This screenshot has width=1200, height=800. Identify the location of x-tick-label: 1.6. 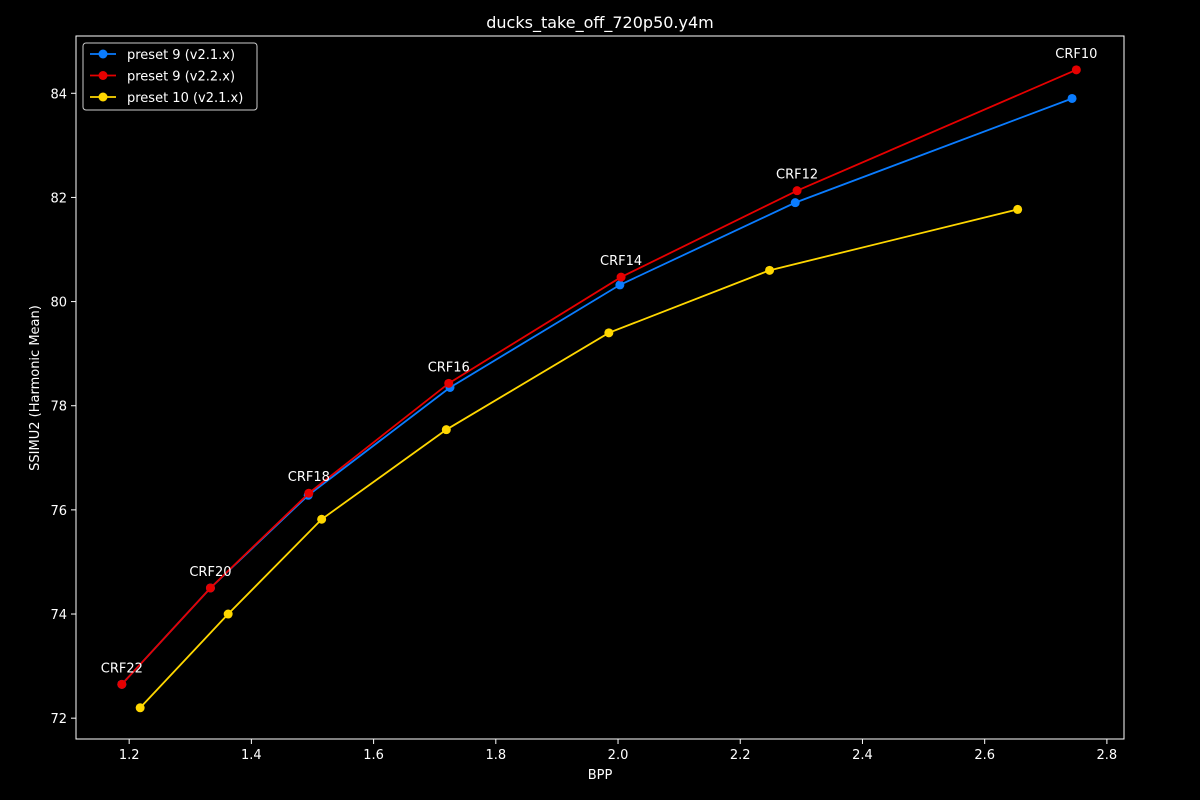
(373, 755).